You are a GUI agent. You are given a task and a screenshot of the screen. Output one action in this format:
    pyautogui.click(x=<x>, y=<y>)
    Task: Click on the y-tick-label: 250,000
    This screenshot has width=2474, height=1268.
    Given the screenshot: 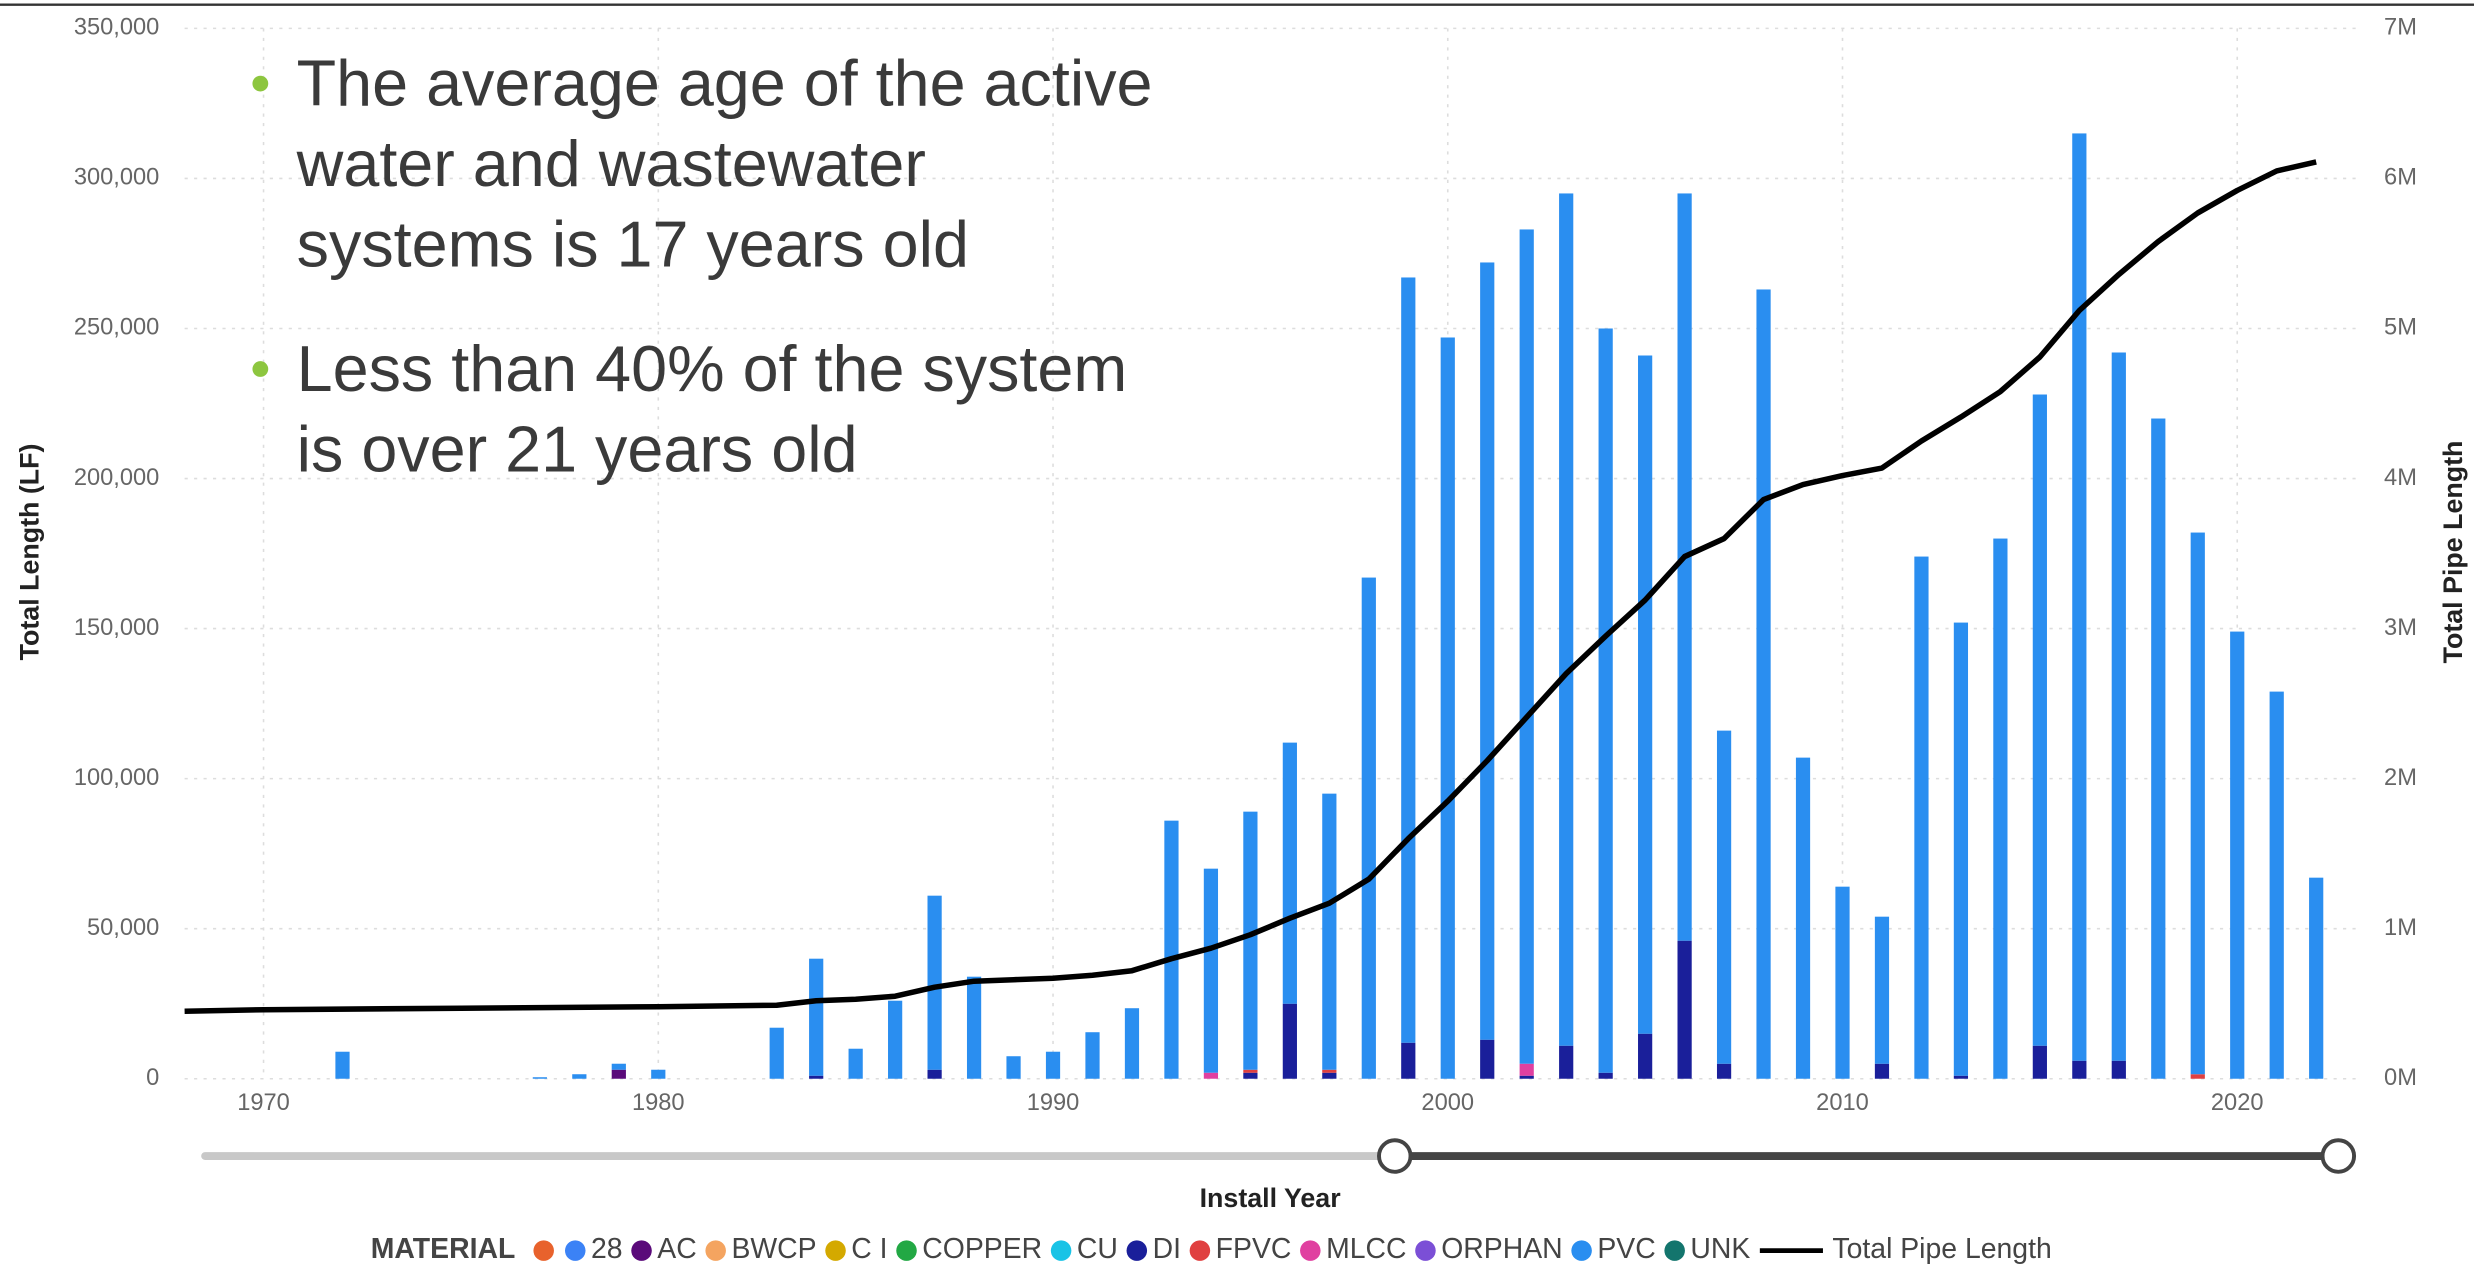 What is the action you would take?
    pyautogui.click(x=117, y=328)
    